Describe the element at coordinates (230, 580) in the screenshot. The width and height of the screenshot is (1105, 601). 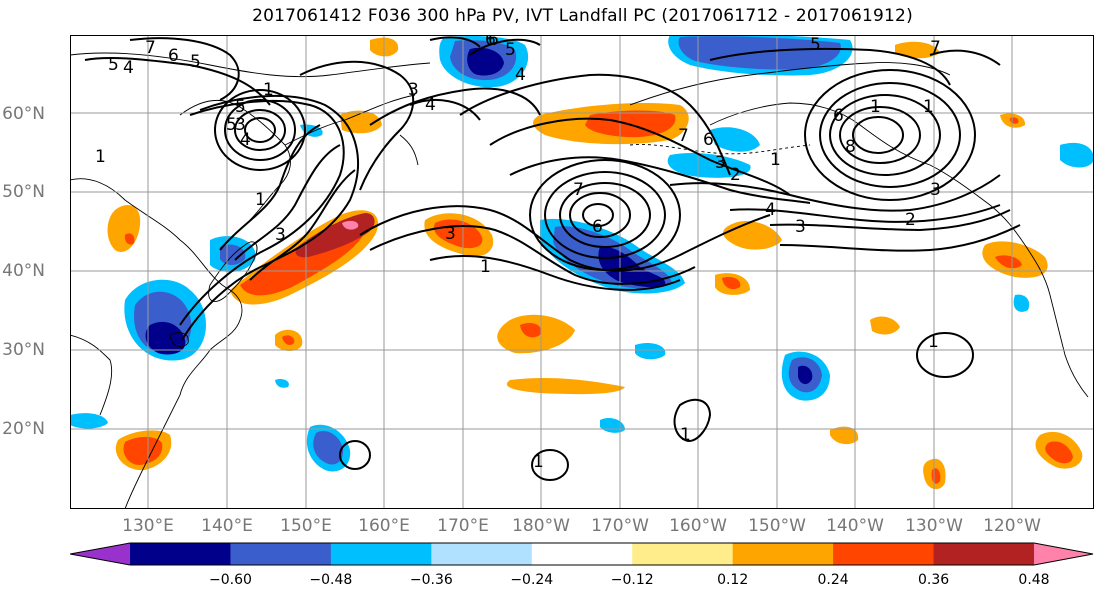
I see `colorbar-tick-label: −0.60` at that location.